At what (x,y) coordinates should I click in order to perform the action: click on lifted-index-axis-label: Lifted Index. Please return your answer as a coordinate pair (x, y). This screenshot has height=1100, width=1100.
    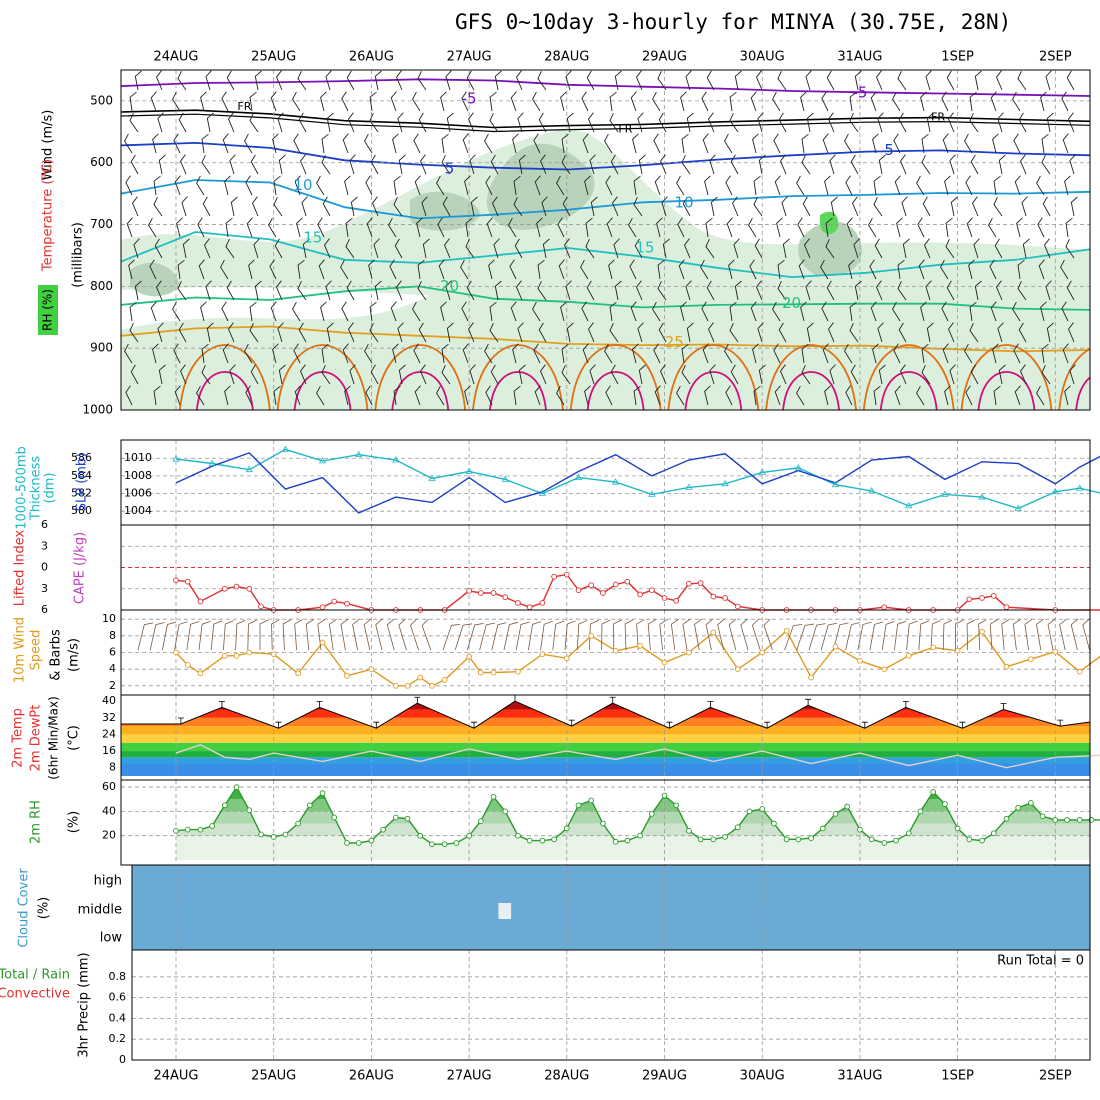
    Looking at the image, I should click on (20, 567).